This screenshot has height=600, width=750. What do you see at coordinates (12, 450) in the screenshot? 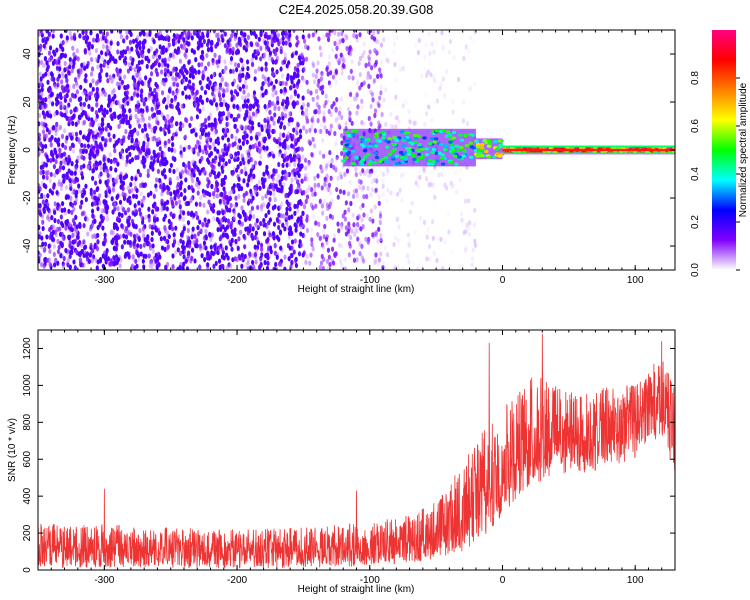
I see `snr-y-label: SNR (10 * v/v)` at bounding box center [12, 450].